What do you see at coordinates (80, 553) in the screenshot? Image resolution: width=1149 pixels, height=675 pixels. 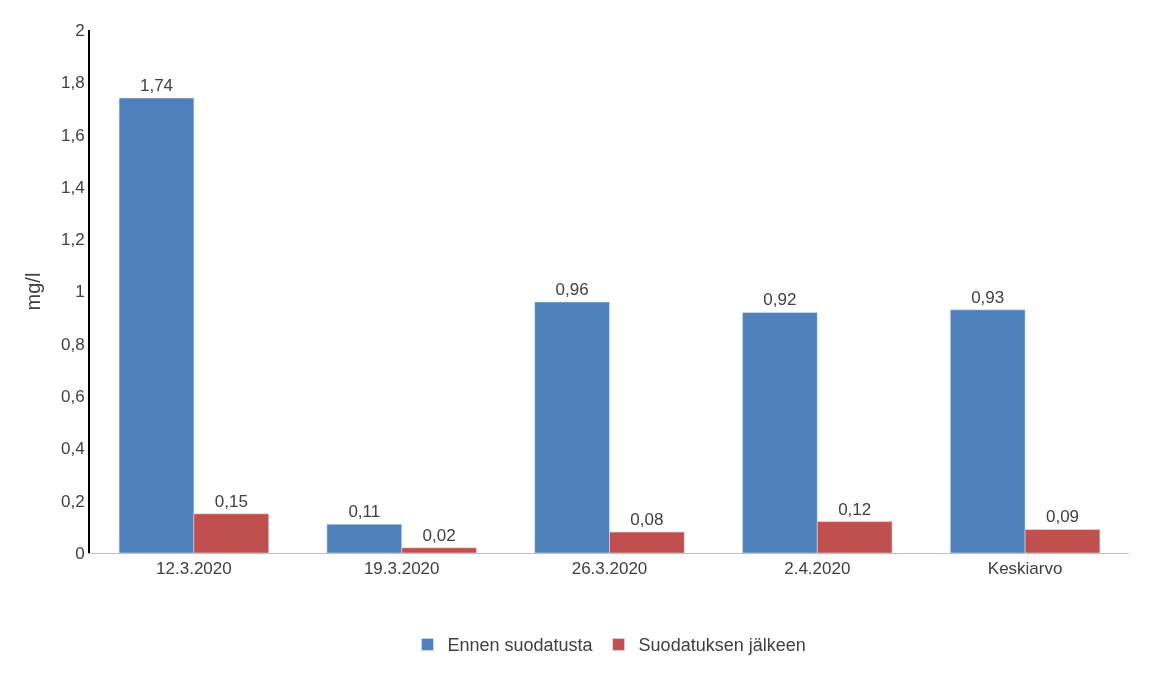 I see `y-tick-label: 0` at bounding box center [80, 553].